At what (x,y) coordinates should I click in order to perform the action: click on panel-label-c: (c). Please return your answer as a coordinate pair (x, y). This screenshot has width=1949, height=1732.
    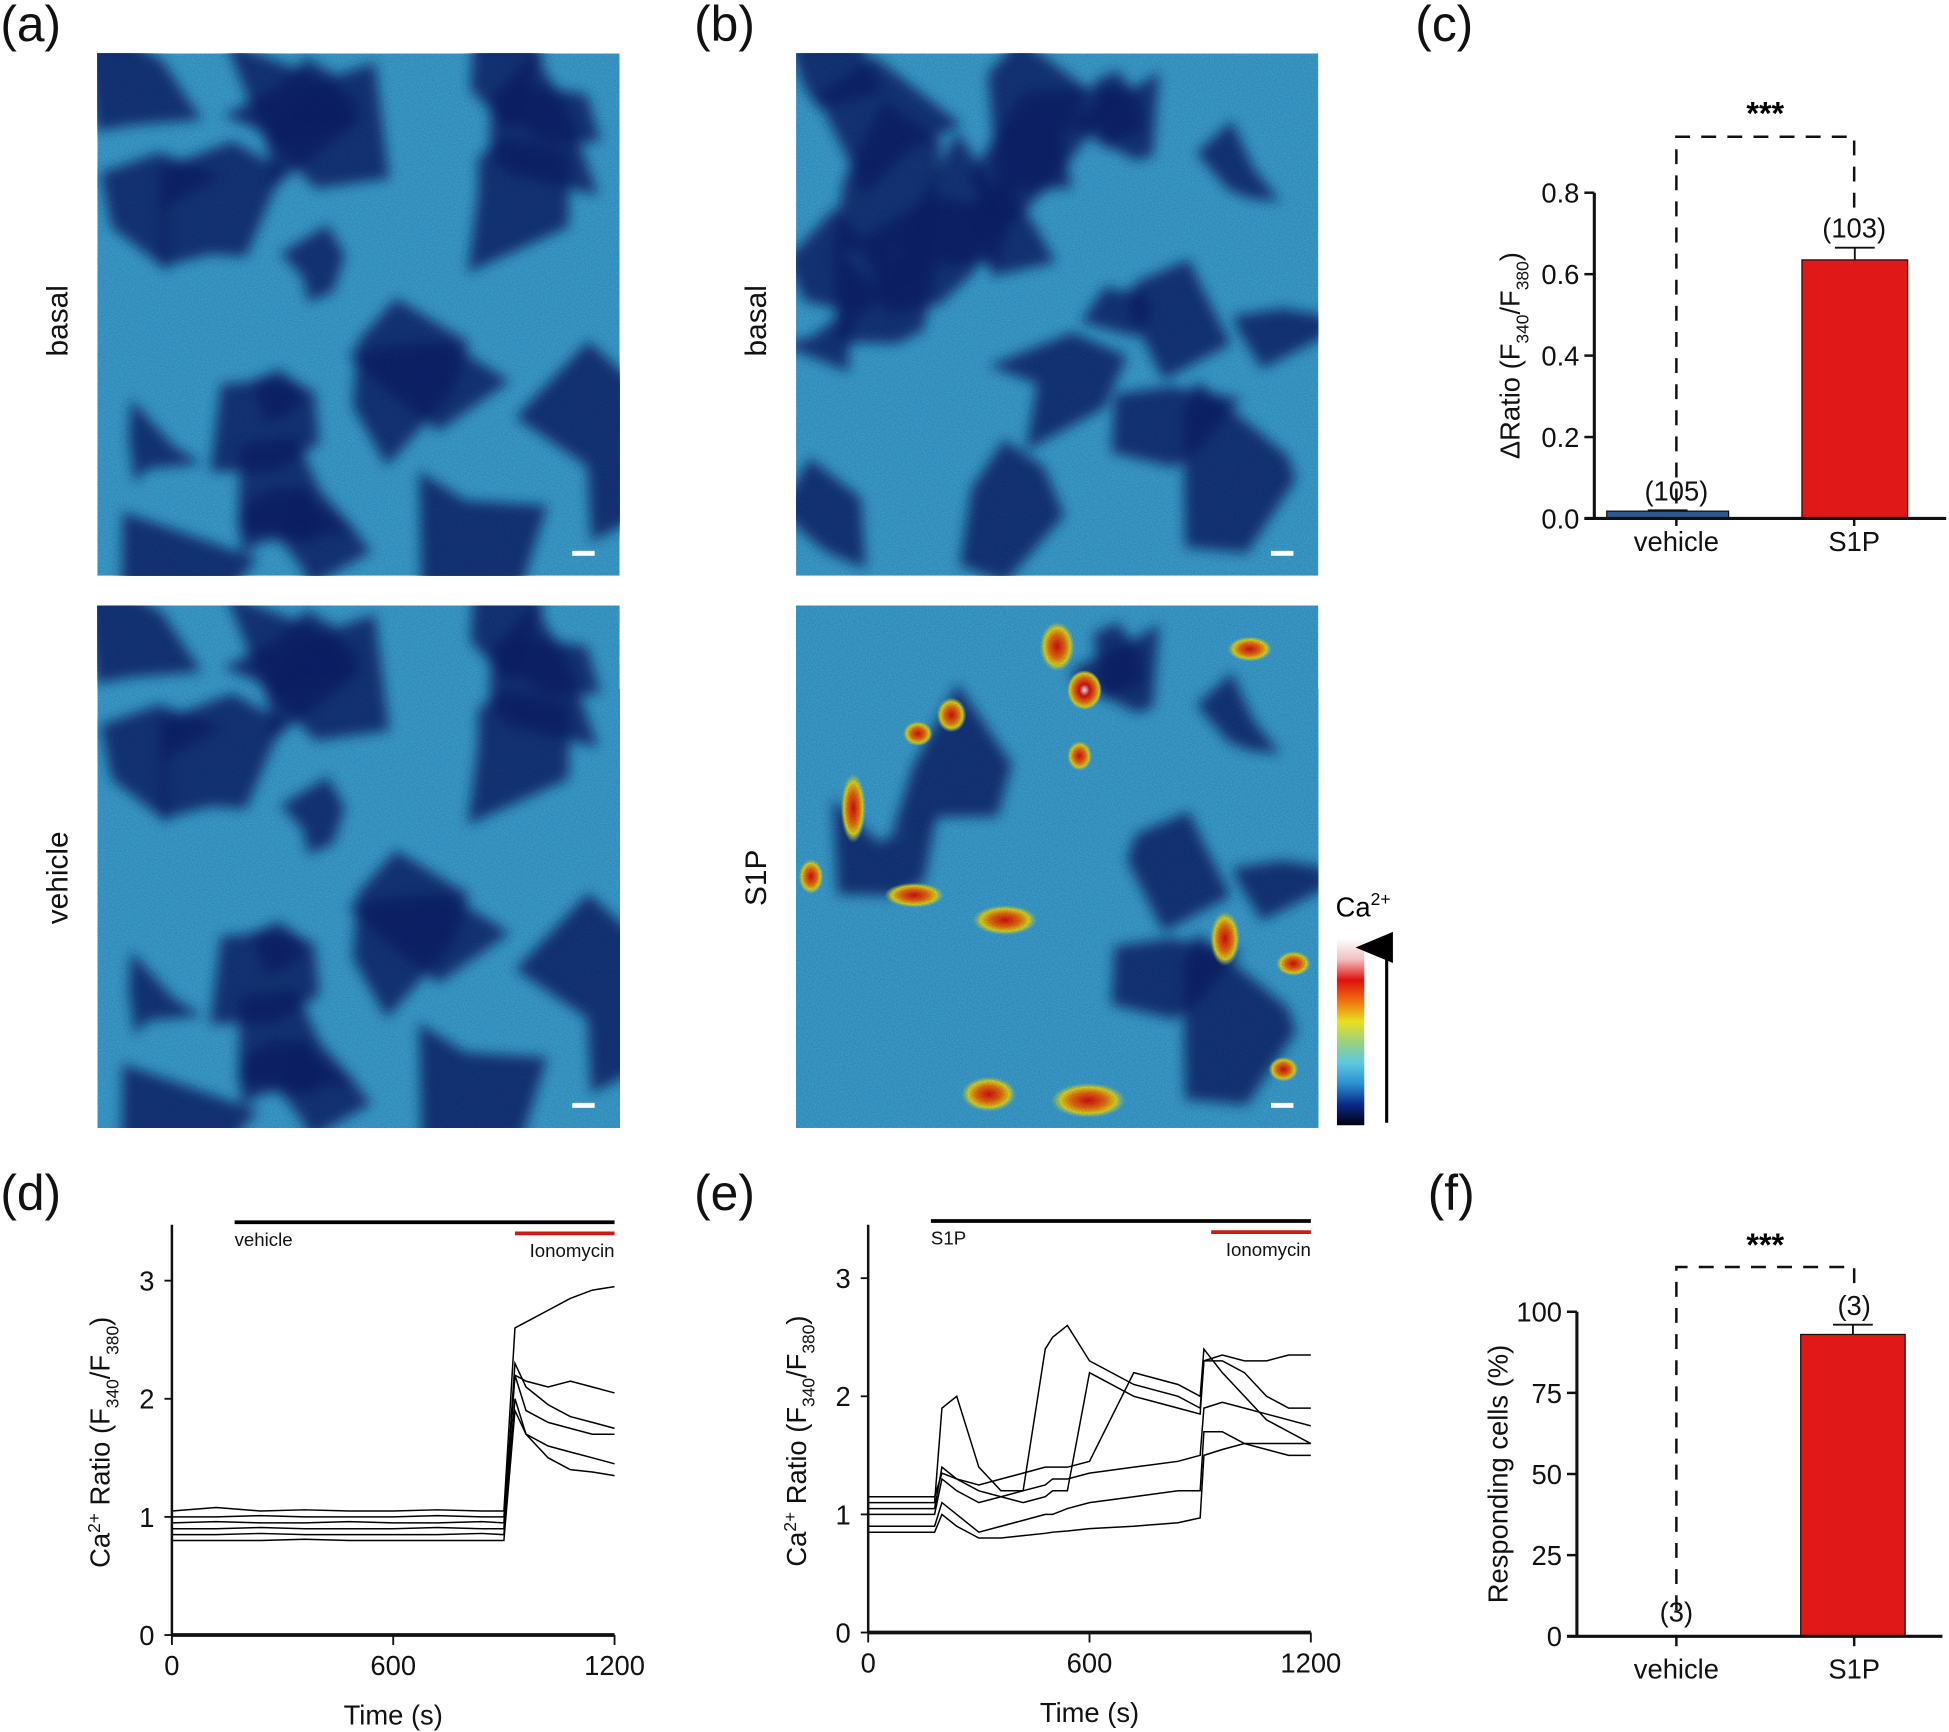
    Looking at the image, I should click on (1444, 26).